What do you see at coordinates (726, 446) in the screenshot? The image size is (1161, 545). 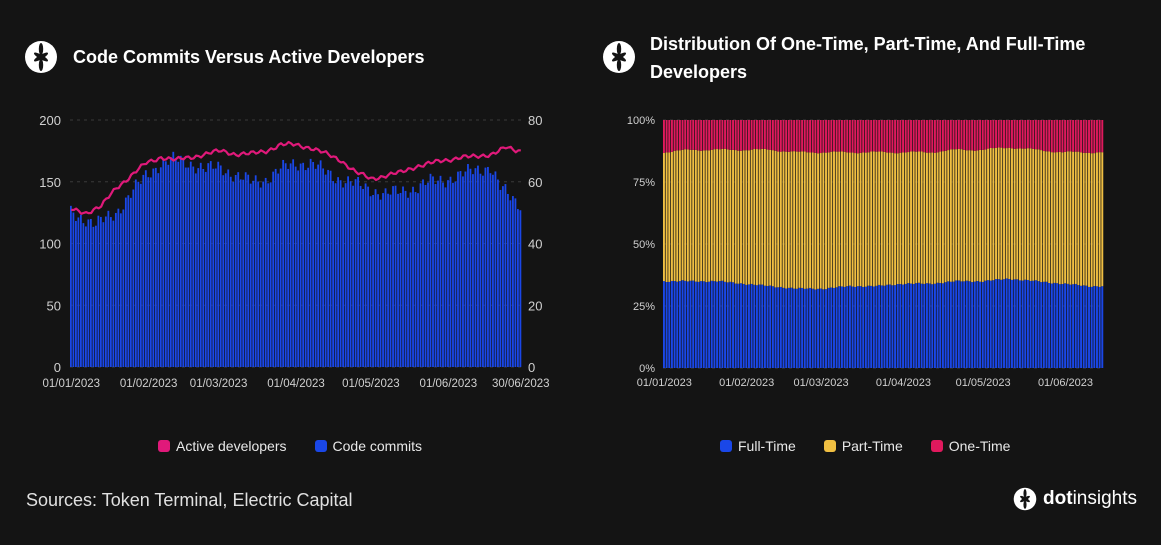 I see `legend-swatch-full-time` at bounding box center [726, 446].